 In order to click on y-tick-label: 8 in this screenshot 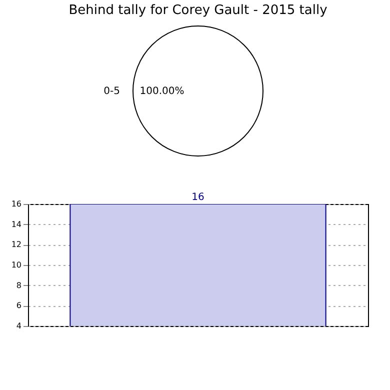, I will do `click(19, 285)`.